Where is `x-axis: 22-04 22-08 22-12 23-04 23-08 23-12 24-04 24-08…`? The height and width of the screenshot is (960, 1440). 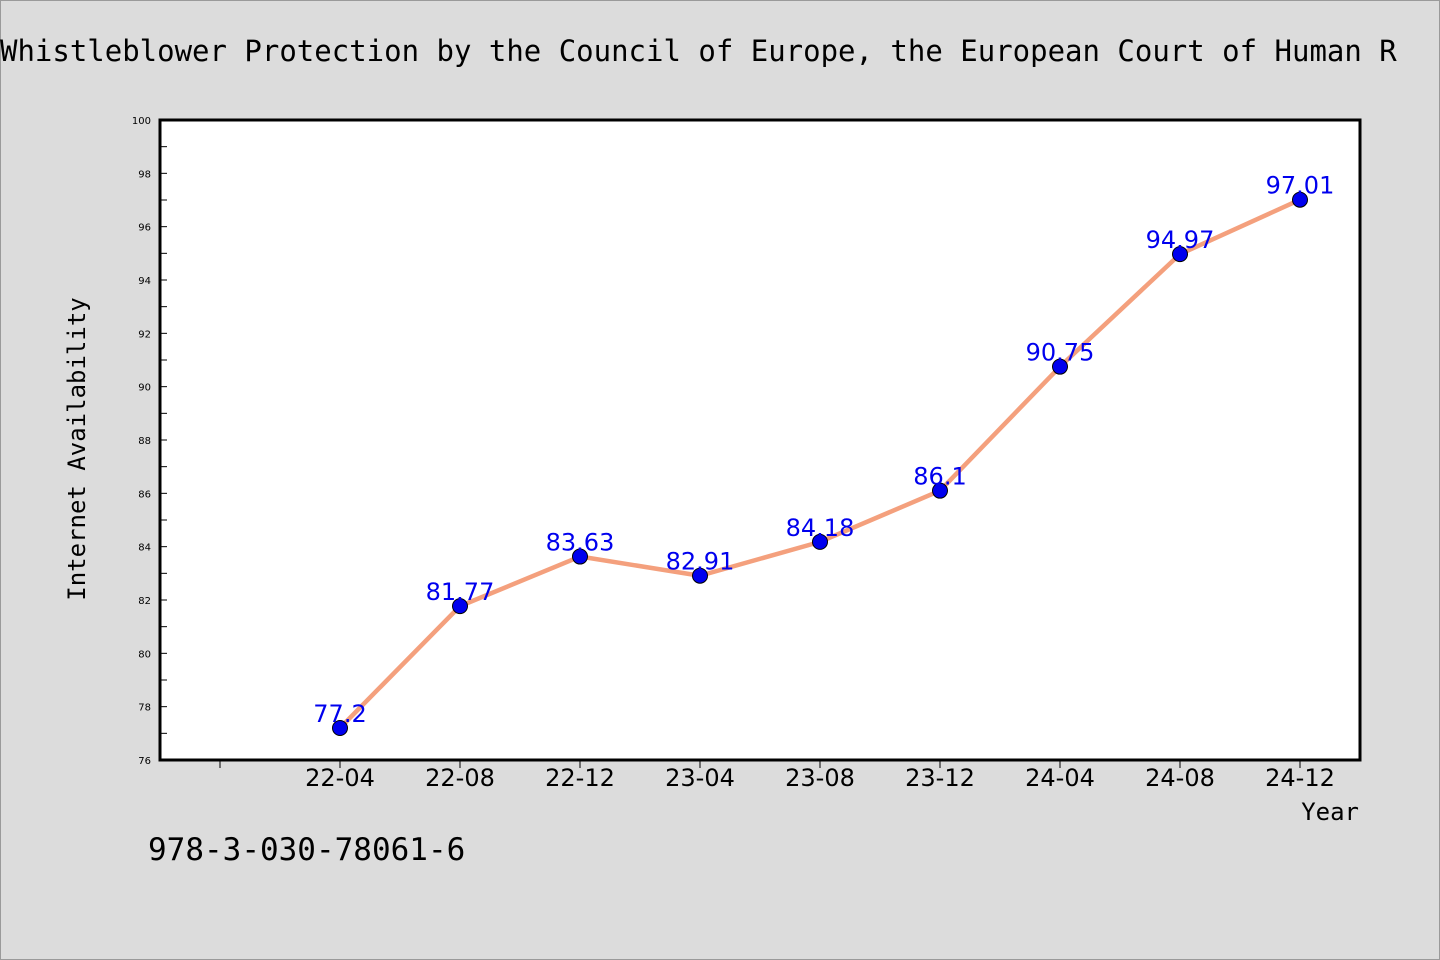 x-axis: 22-04 22-08 22-12 23-04 23-08 23-12 24-04 24-08… is located at coordinates (777, 776).